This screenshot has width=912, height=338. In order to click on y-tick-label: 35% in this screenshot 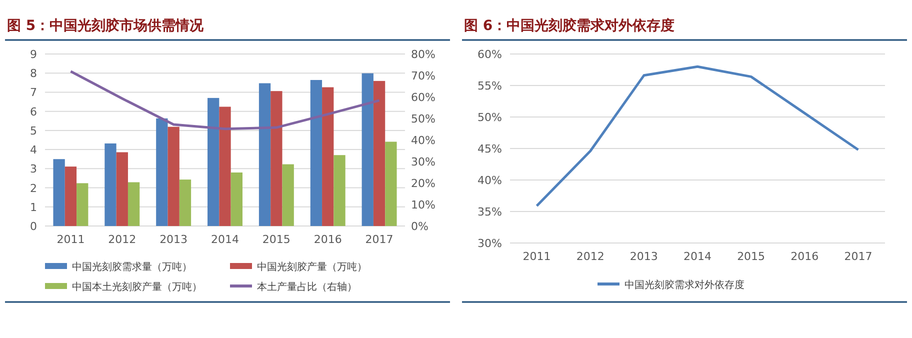, I will do `click(490, 212)`.